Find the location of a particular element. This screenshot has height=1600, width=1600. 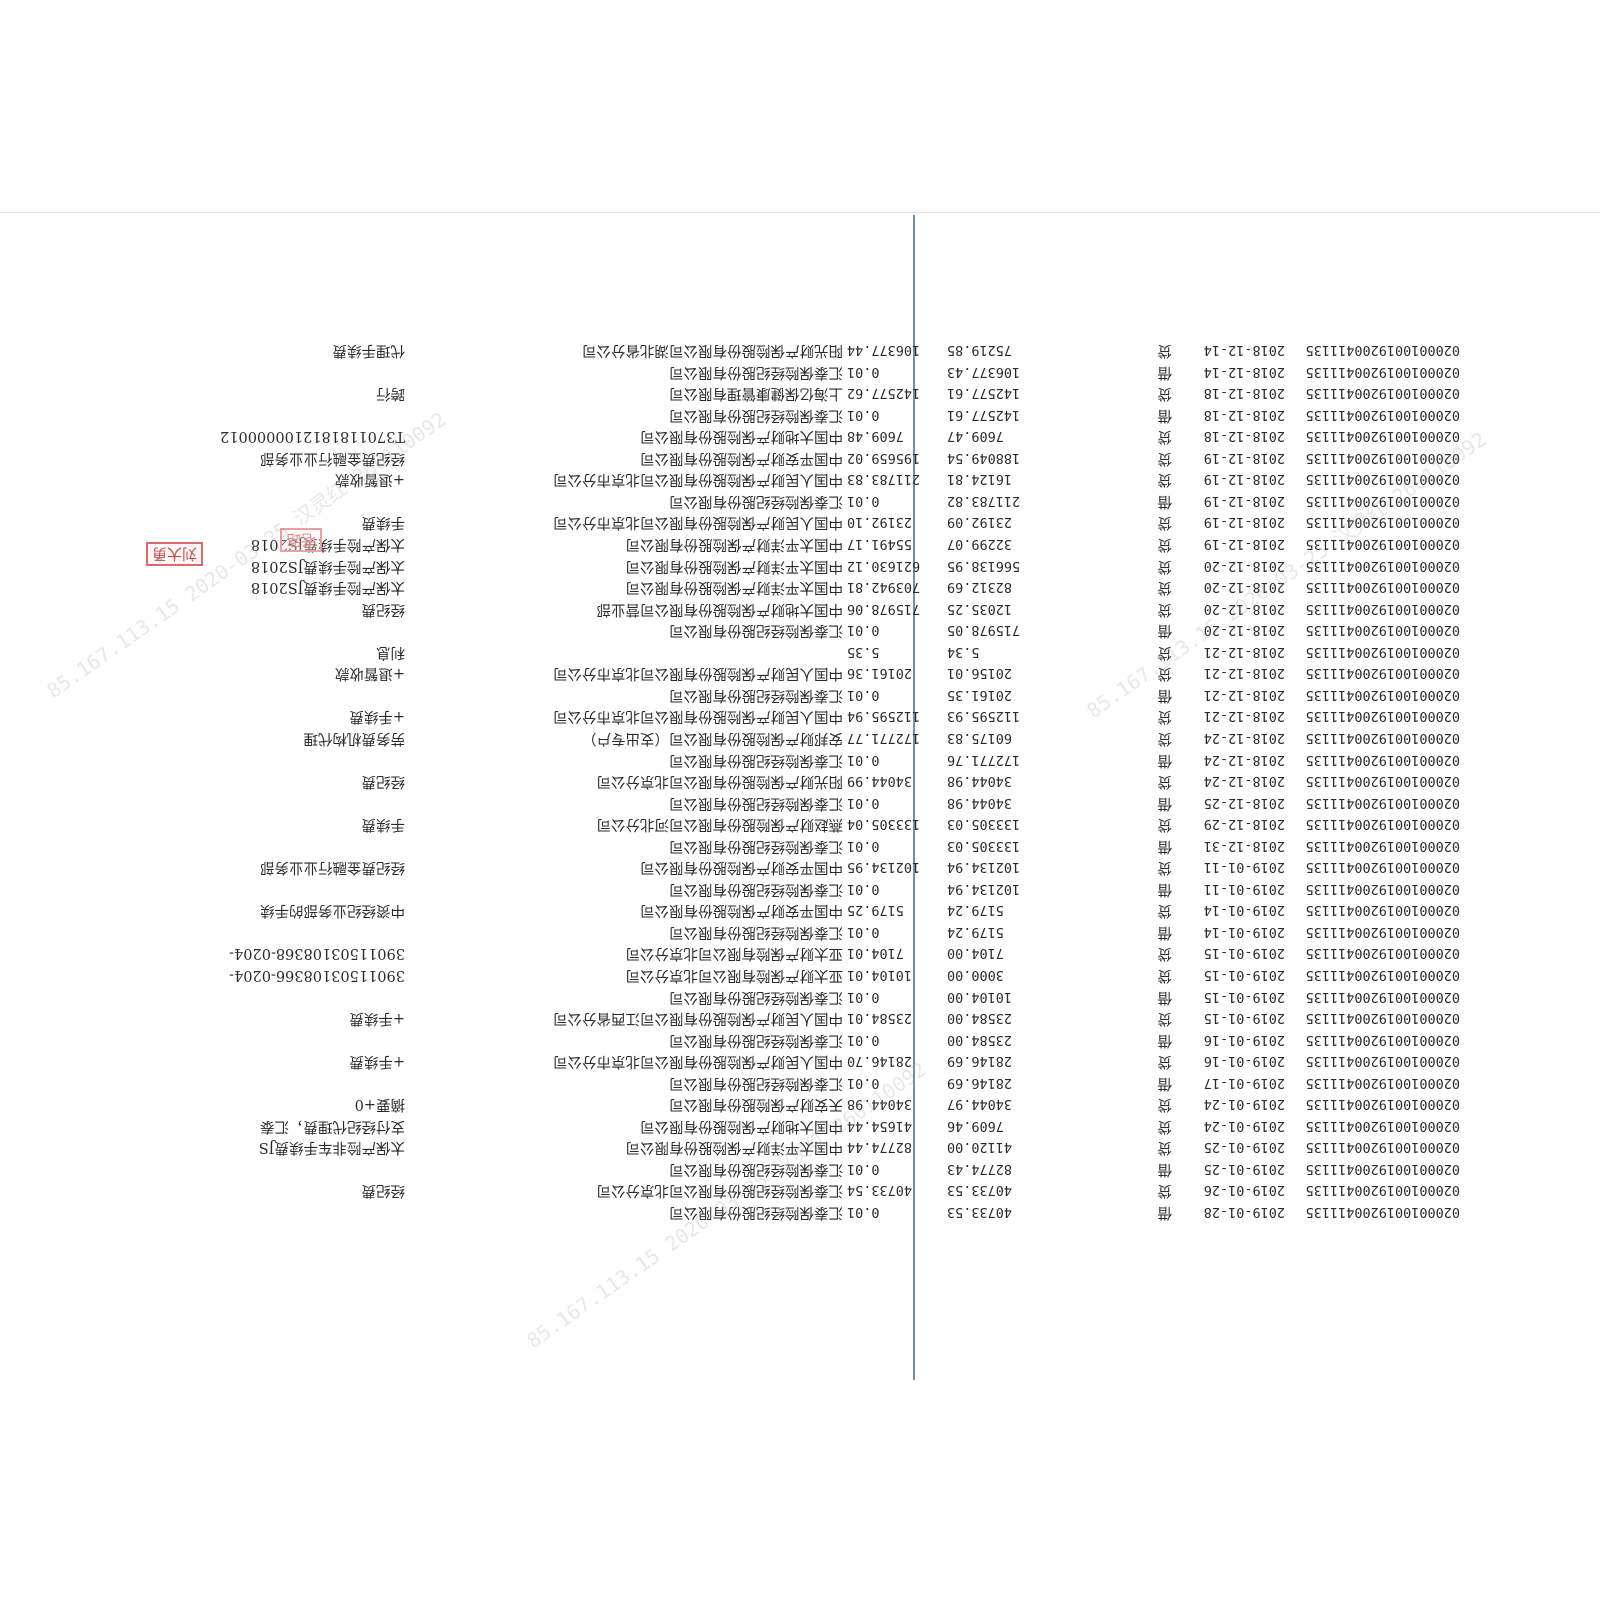

row-memo: 太保产险非车手续费JS is located at coordinates (331, 1147).